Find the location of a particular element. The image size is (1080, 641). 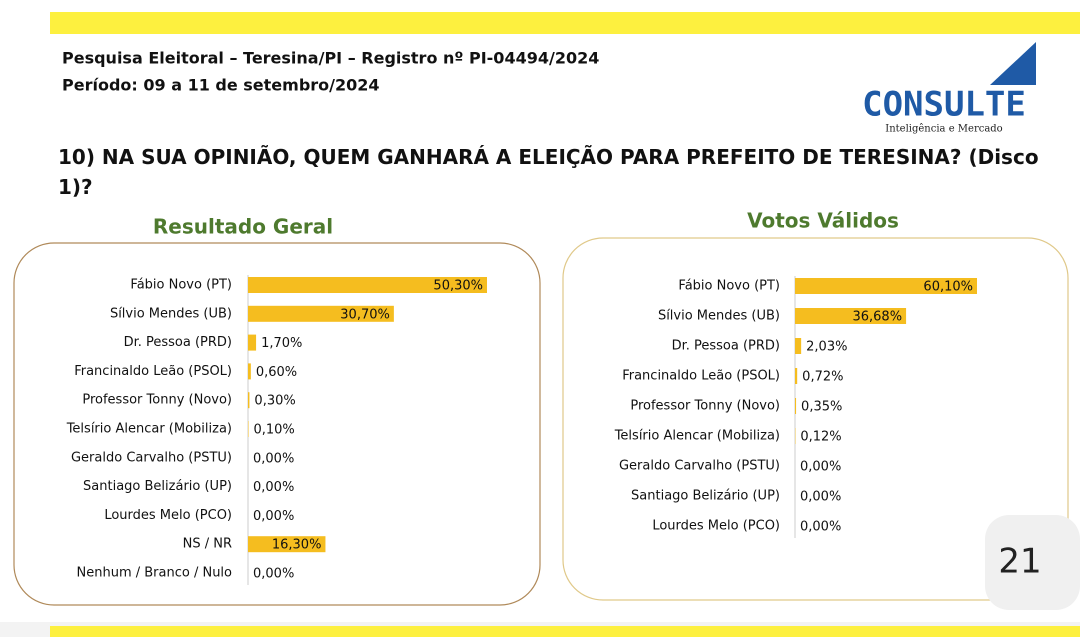

value-label: 1,70% is located at coordinates (281, 343).